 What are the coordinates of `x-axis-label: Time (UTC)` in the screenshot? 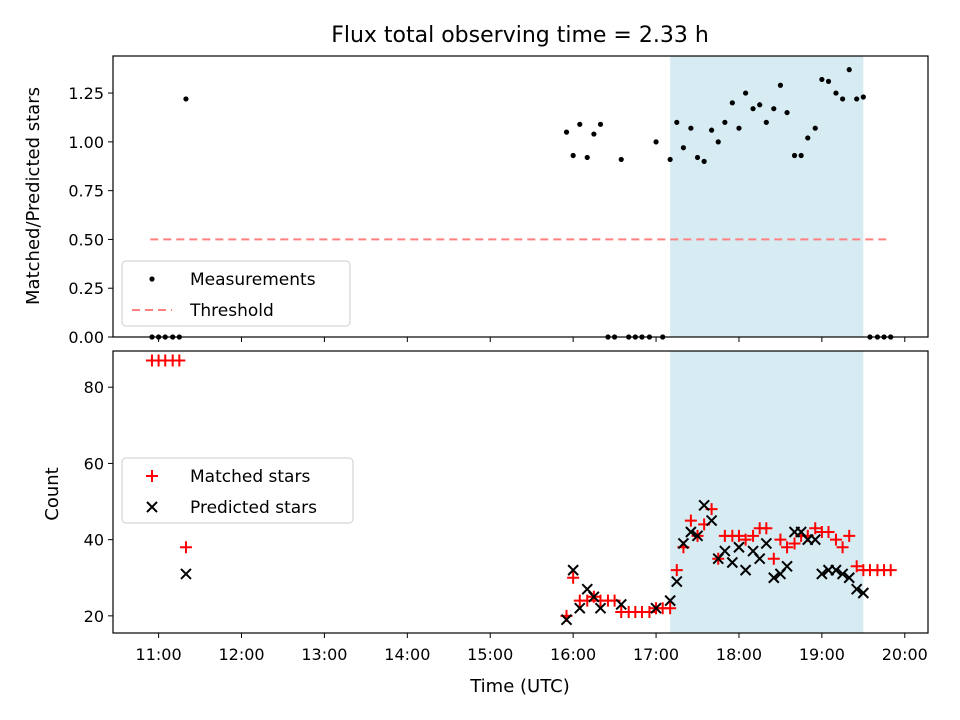 It's located at (519, 686).